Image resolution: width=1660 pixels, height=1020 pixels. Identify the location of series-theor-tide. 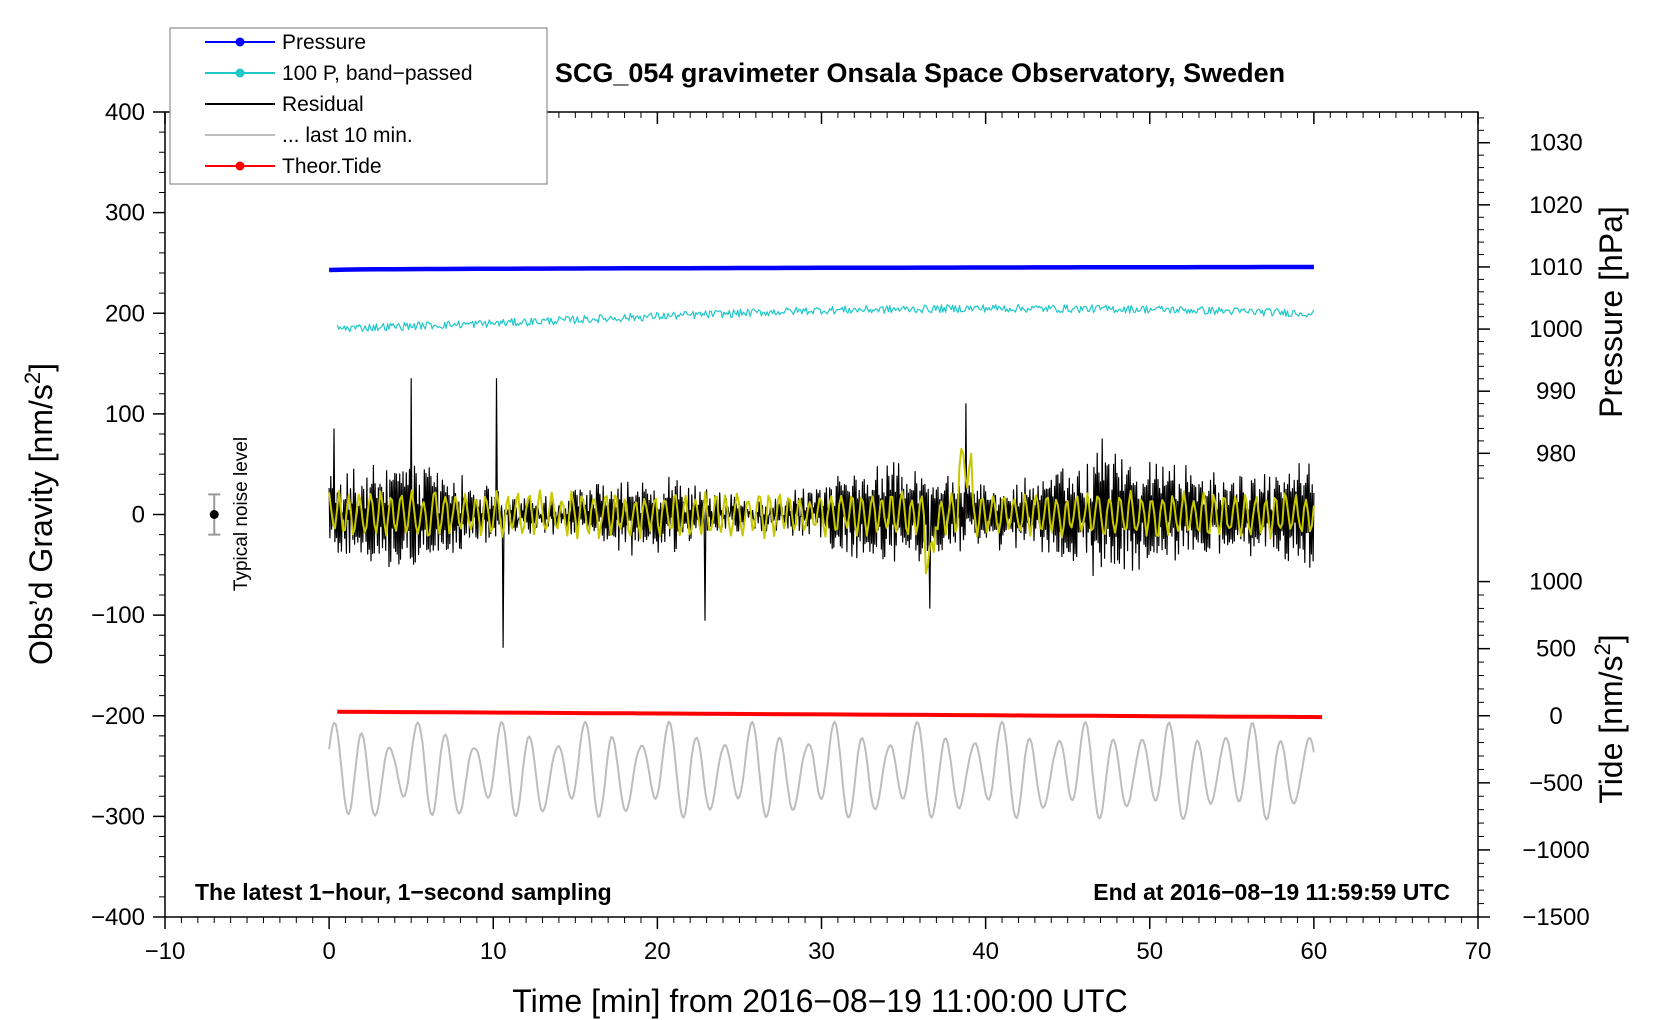
(830, 714).